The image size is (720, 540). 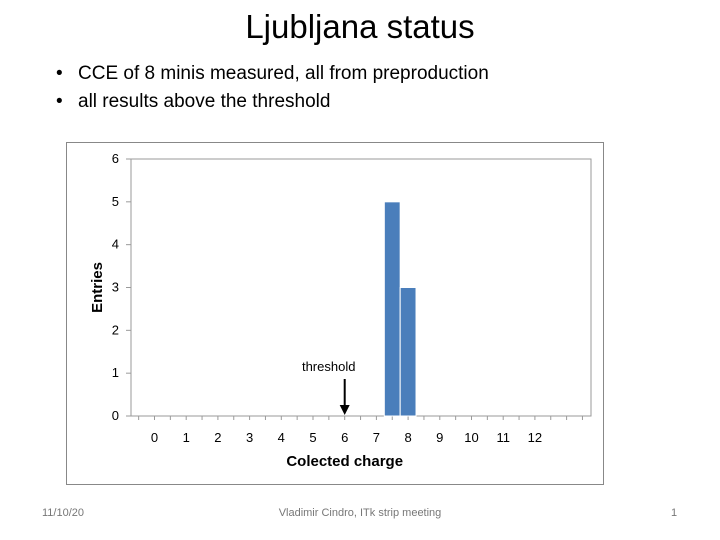 I want to click on x-tick-label: 4, so click(x=281, y=437).